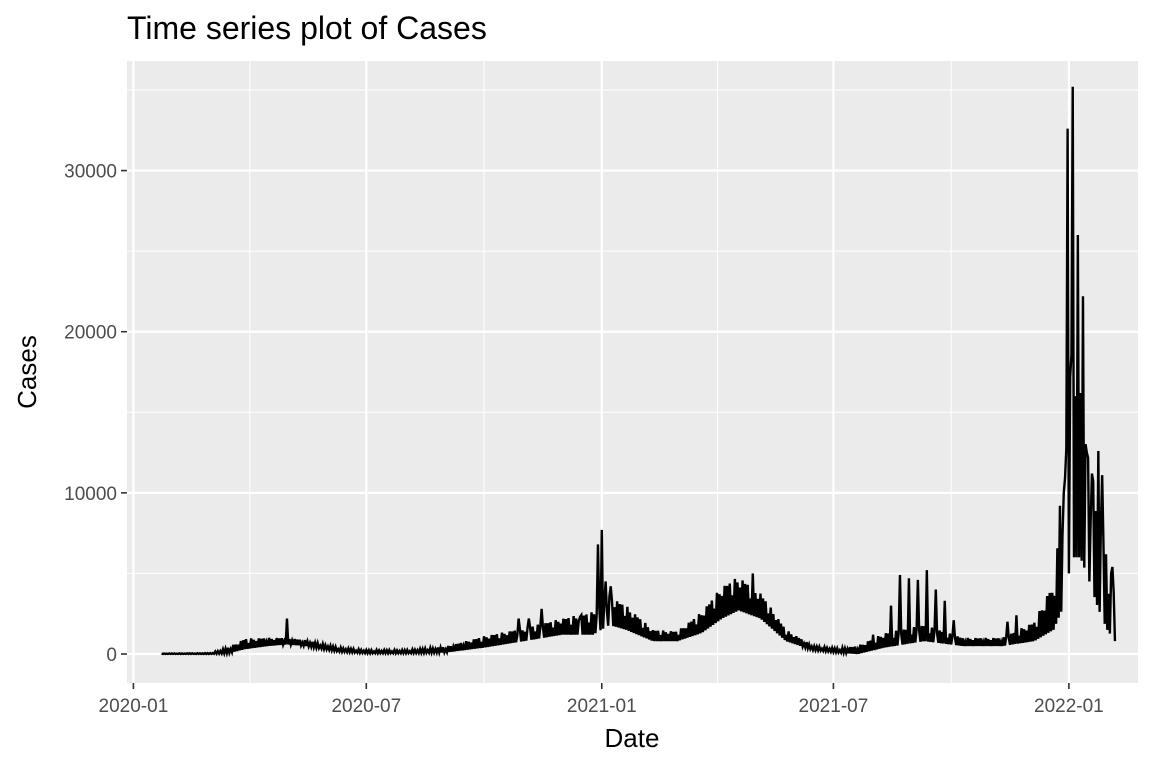  What do you see at coordinates (1069, 706) in the screenshot?
I see `x-tick-label: 2022-01` at bounding box center [1069, 706].